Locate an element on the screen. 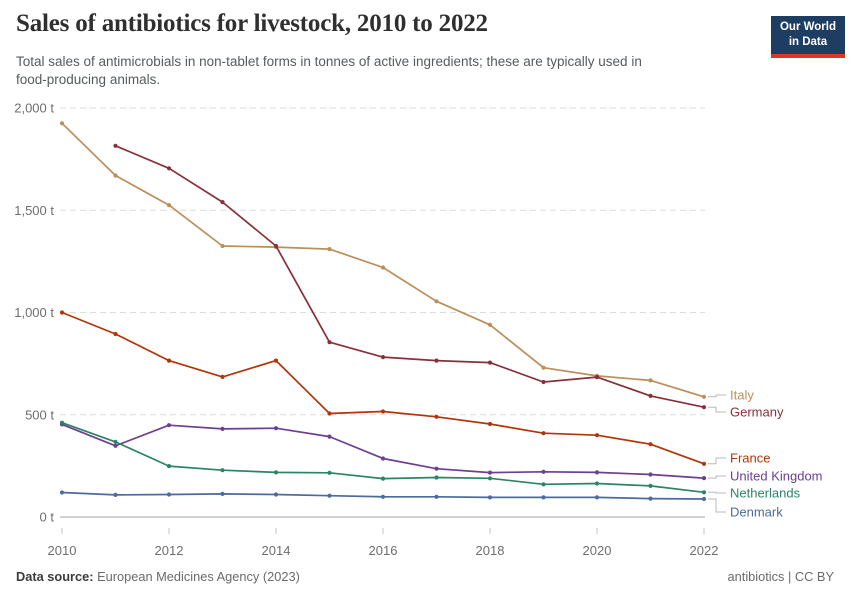 The height and width of the screenshot is (600, 850). x-axis-label-2012: 2012 is located at coordinates (169, 550).